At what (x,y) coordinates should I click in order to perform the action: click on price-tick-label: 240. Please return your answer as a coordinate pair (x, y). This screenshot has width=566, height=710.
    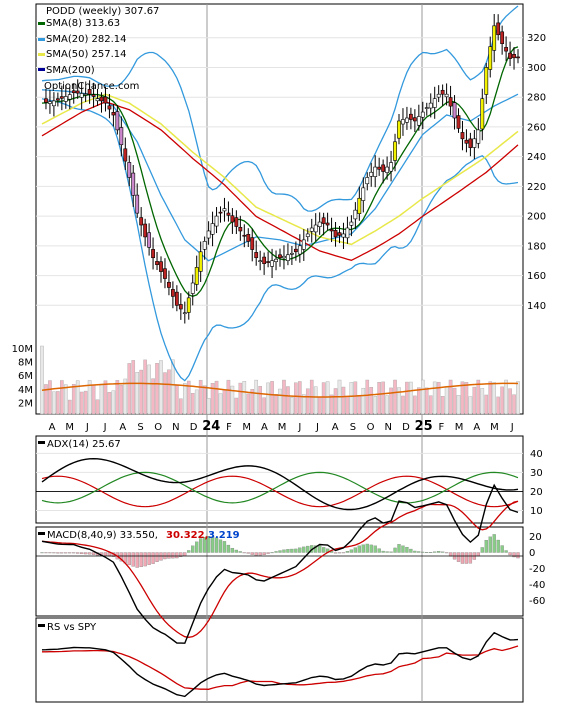
    Looking at the image, I should click on (536, 157).